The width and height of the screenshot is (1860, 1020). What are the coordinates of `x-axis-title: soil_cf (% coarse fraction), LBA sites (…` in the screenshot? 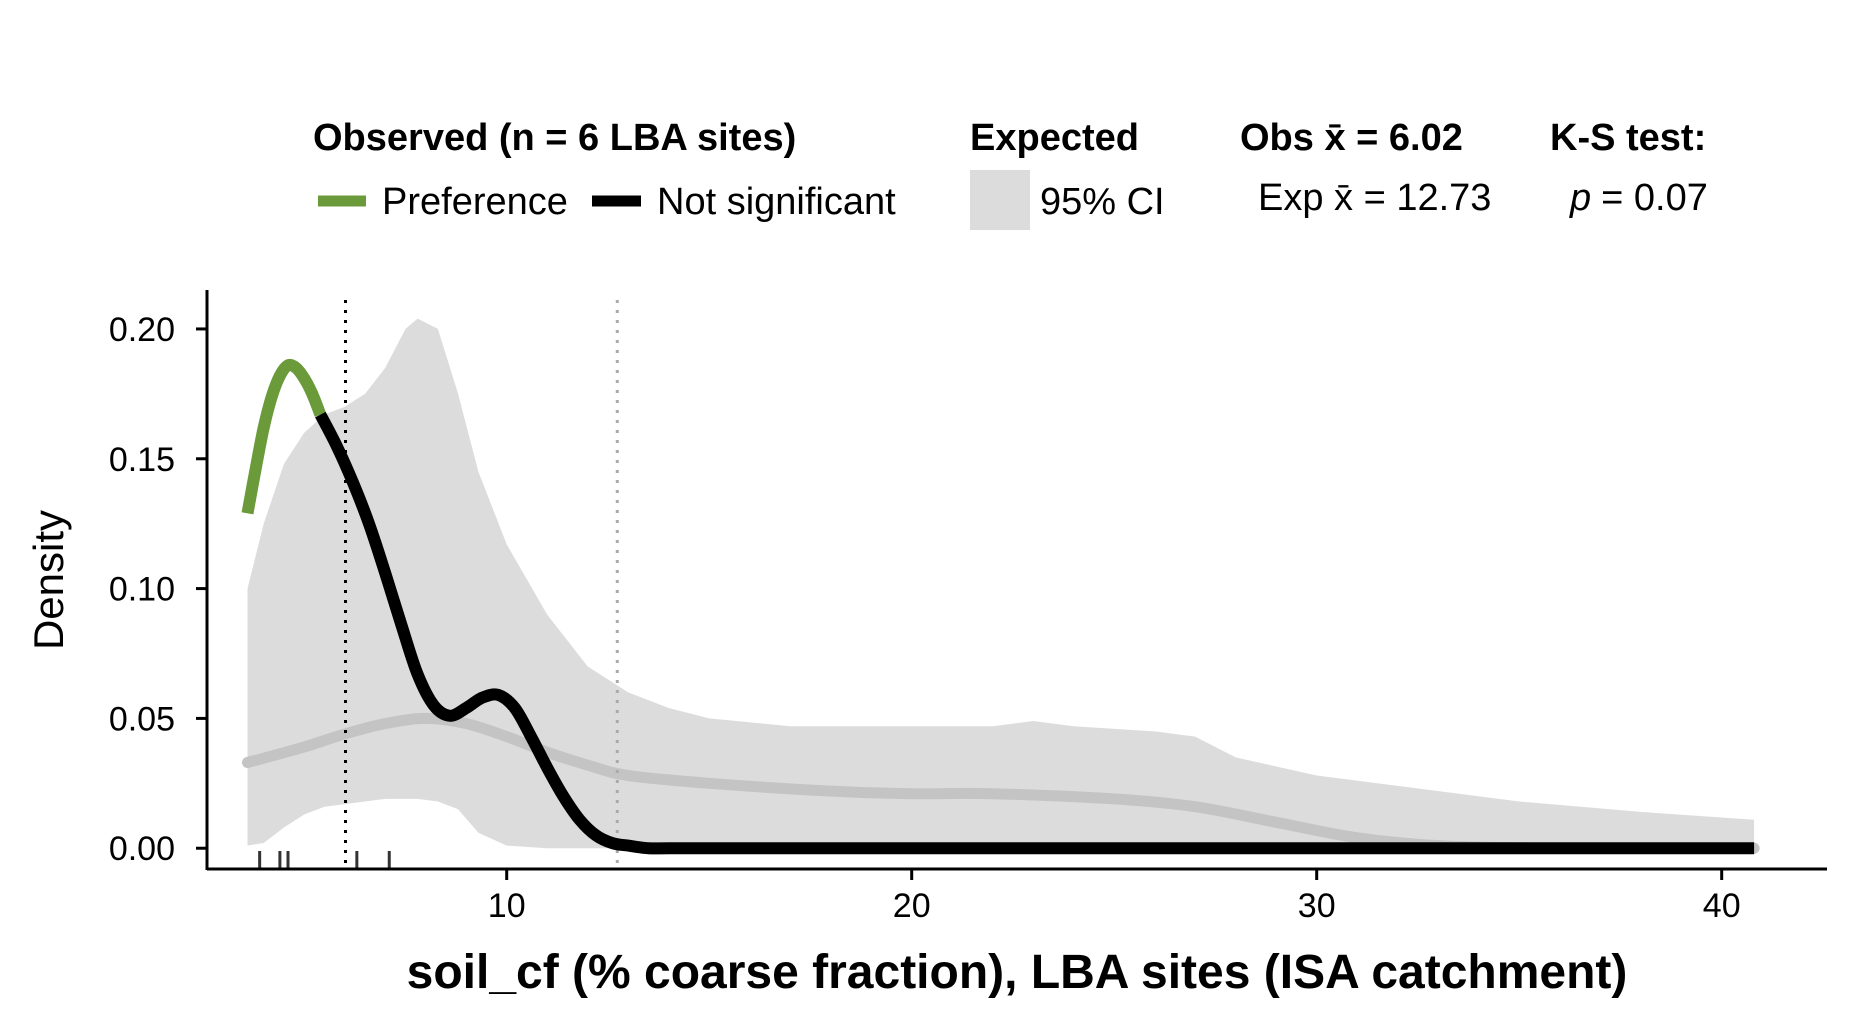 It's located at (1017, 972).